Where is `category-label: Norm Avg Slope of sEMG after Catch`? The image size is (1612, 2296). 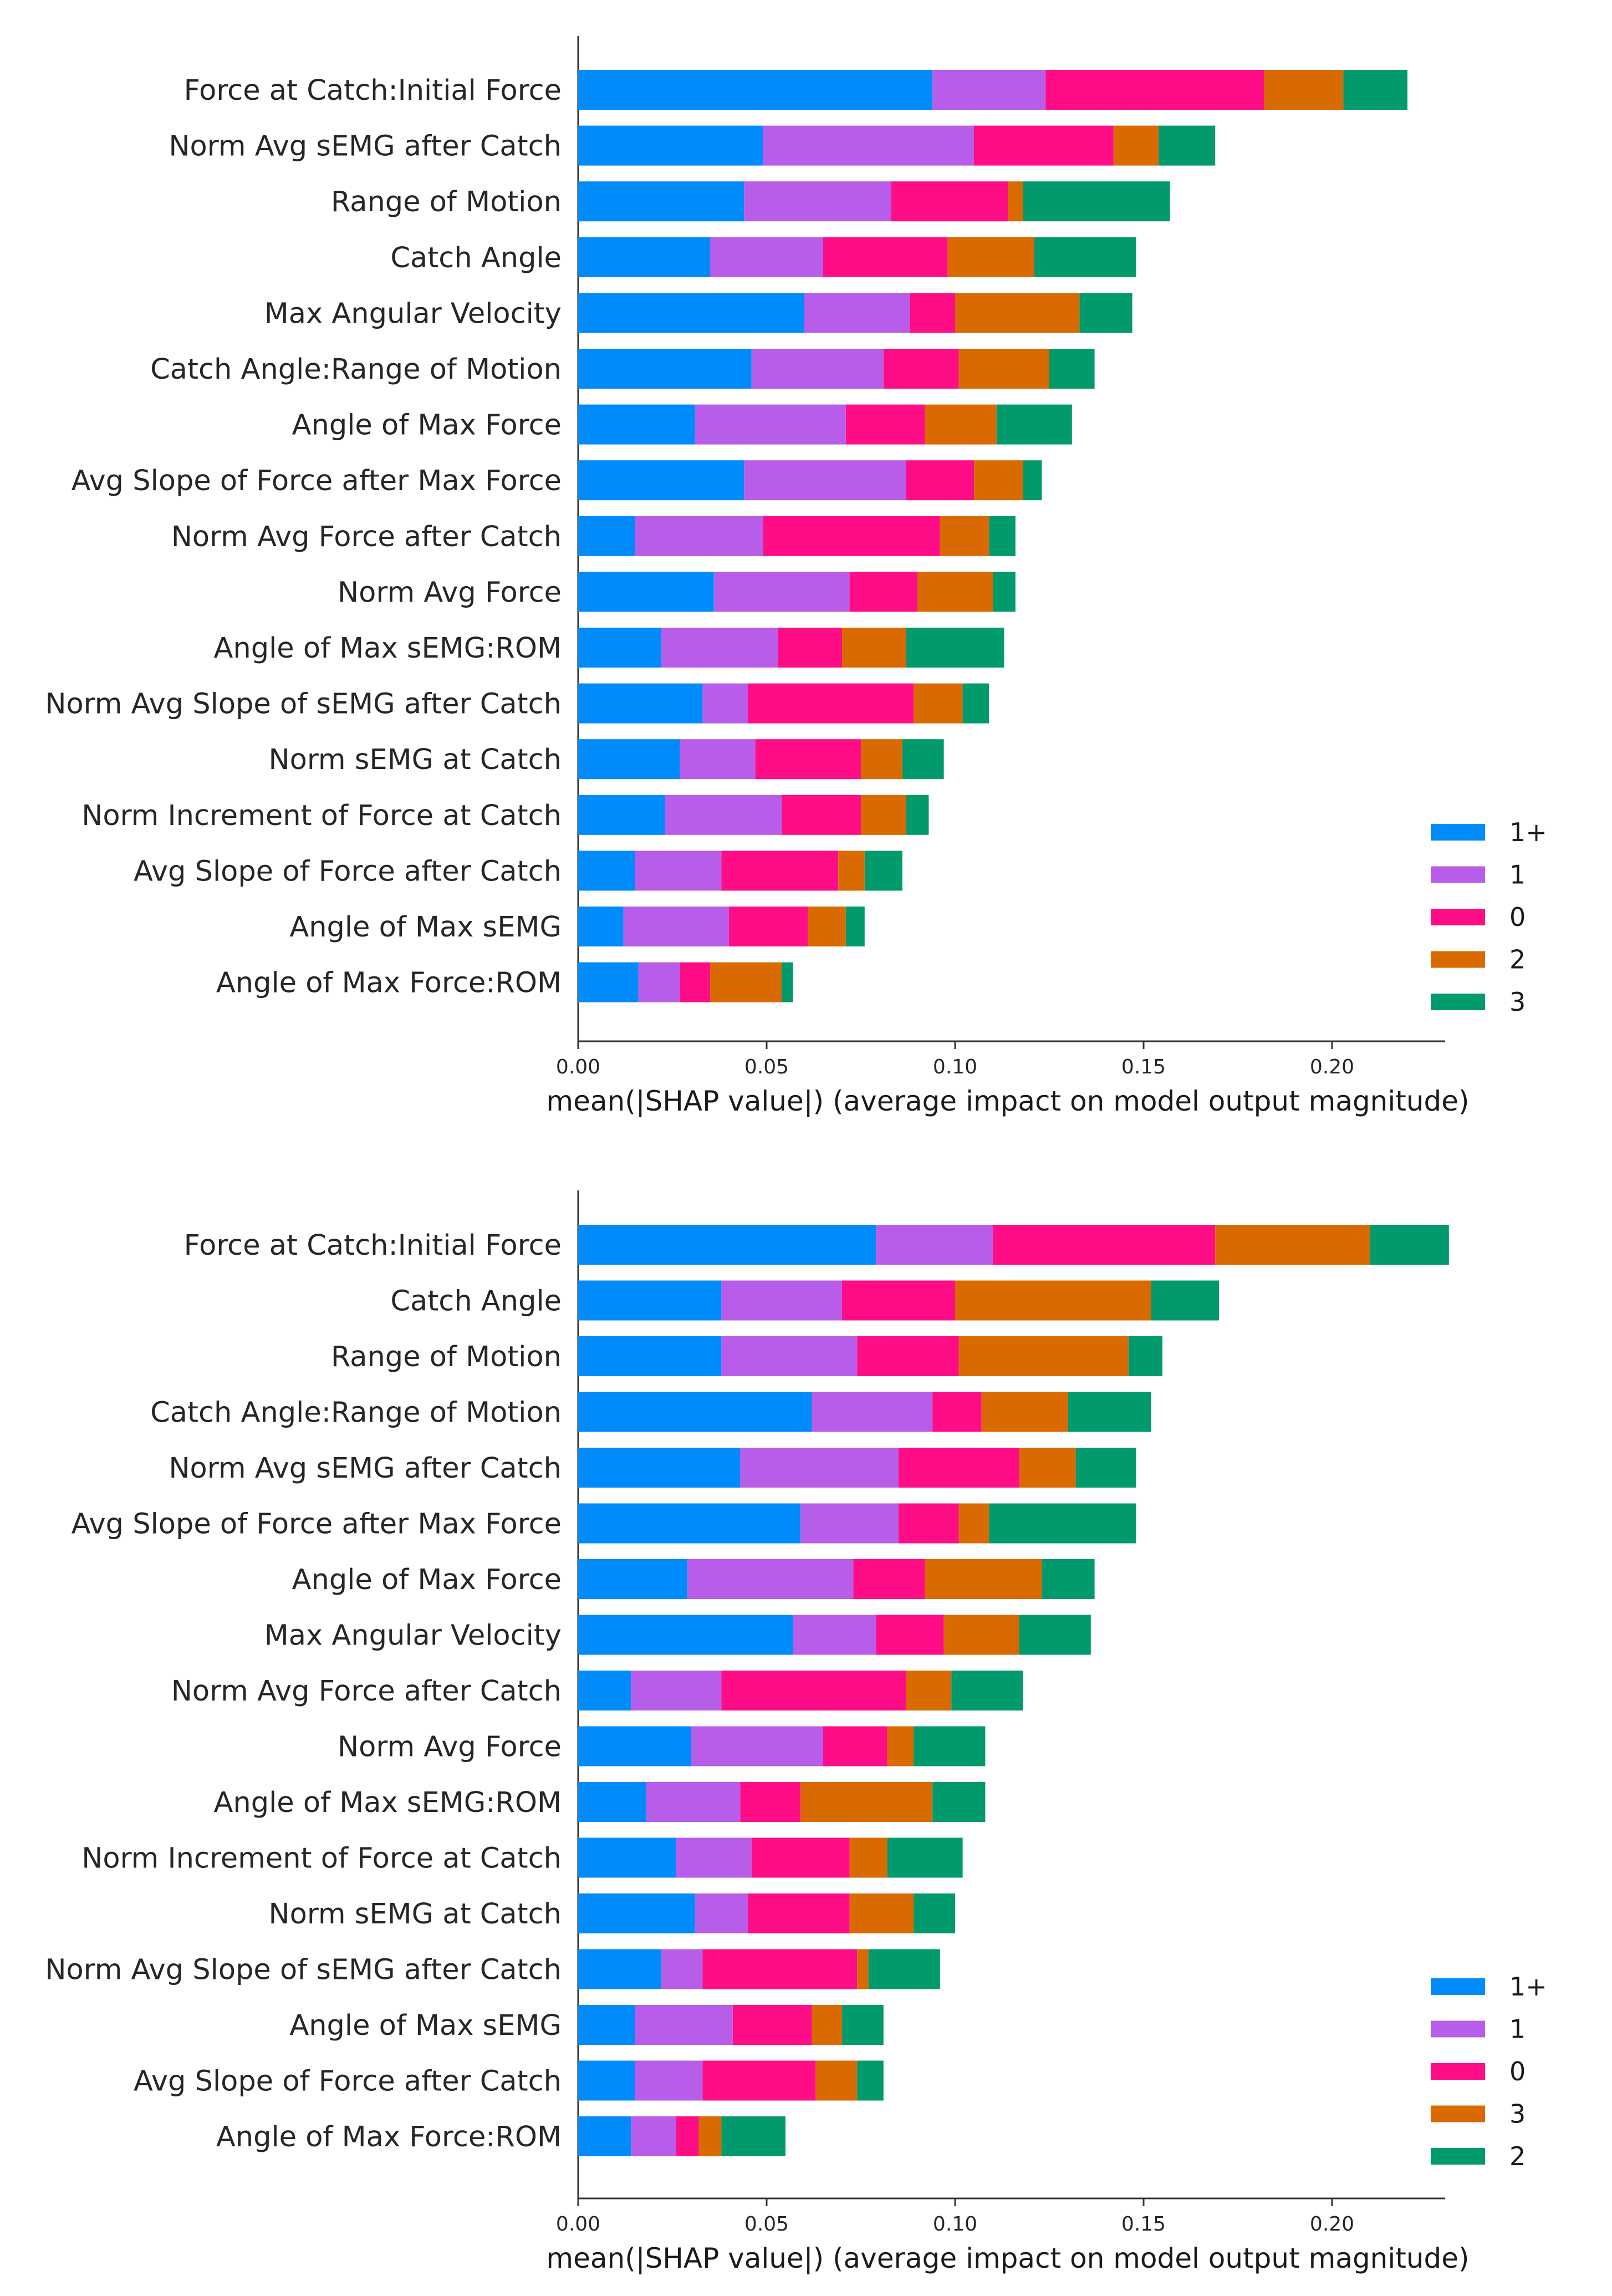 category-label: Norm Avg Slope of sEMG after Catch is located at coordinates (303, 1971).